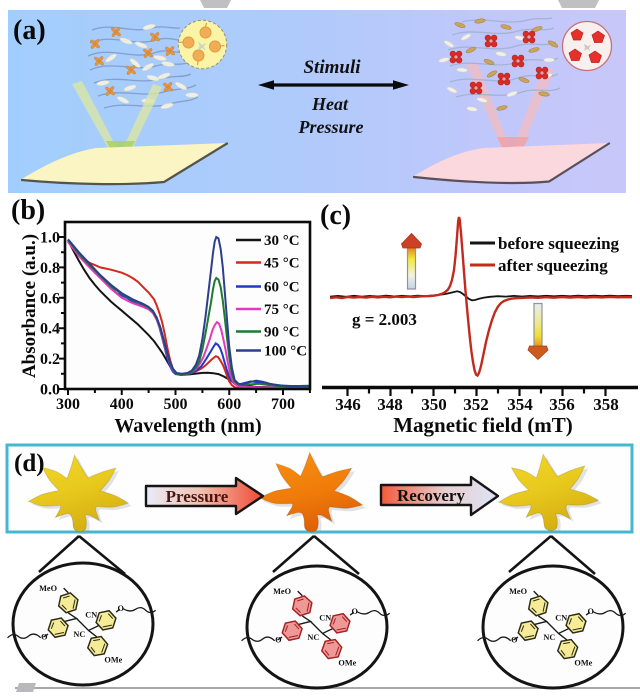 Image resolution: width=640 pixels, height=699 pixels. What do you see at coordinates (431, 495) in the screenshot?
I see `svg-text: Recovery` at bounding box center [431, 495].